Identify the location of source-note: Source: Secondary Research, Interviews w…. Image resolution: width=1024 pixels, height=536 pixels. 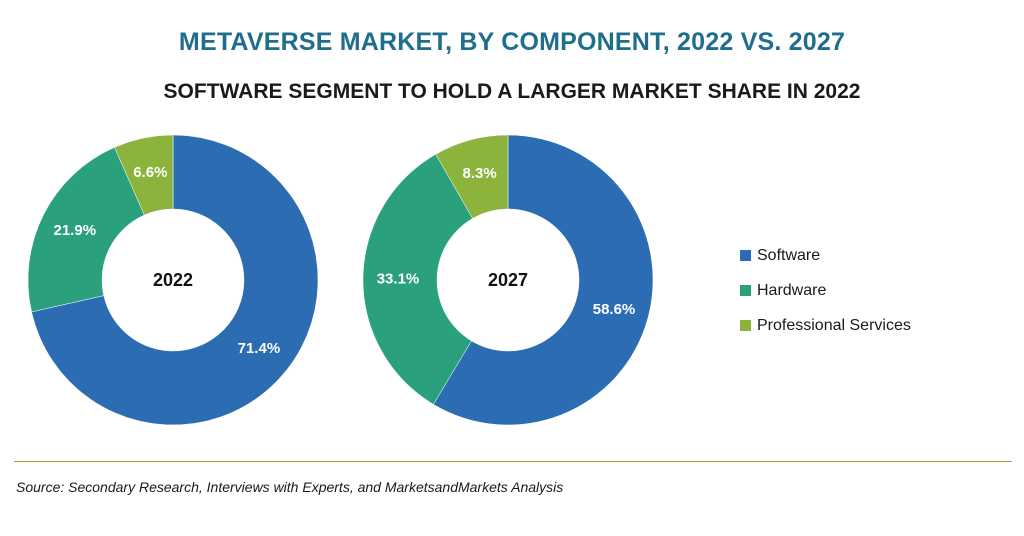
(290, 487).